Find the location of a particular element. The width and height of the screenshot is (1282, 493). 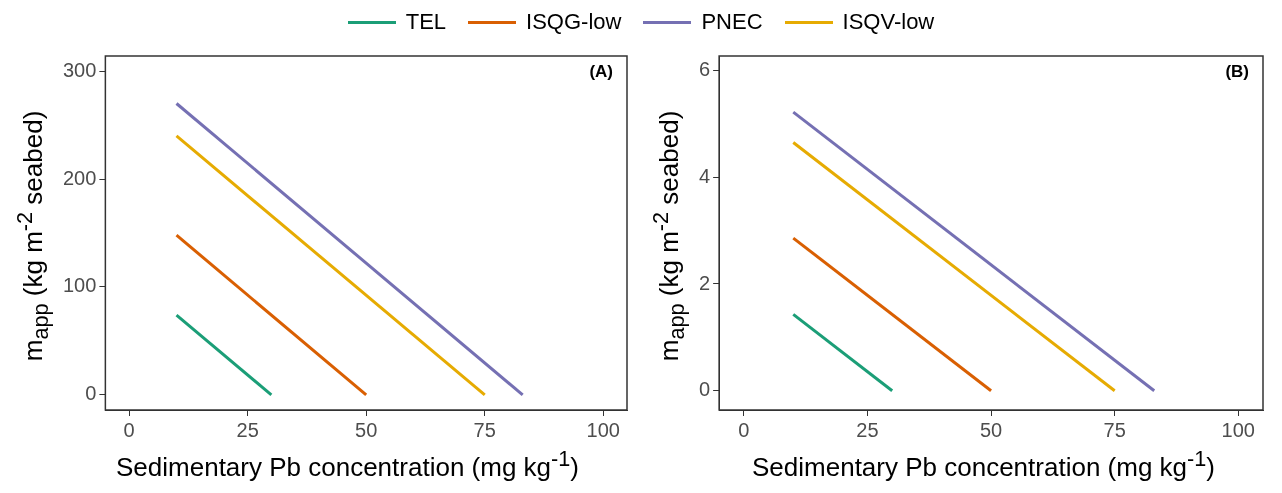

y-tick-label: 4 is located at coordinates (705, 175).